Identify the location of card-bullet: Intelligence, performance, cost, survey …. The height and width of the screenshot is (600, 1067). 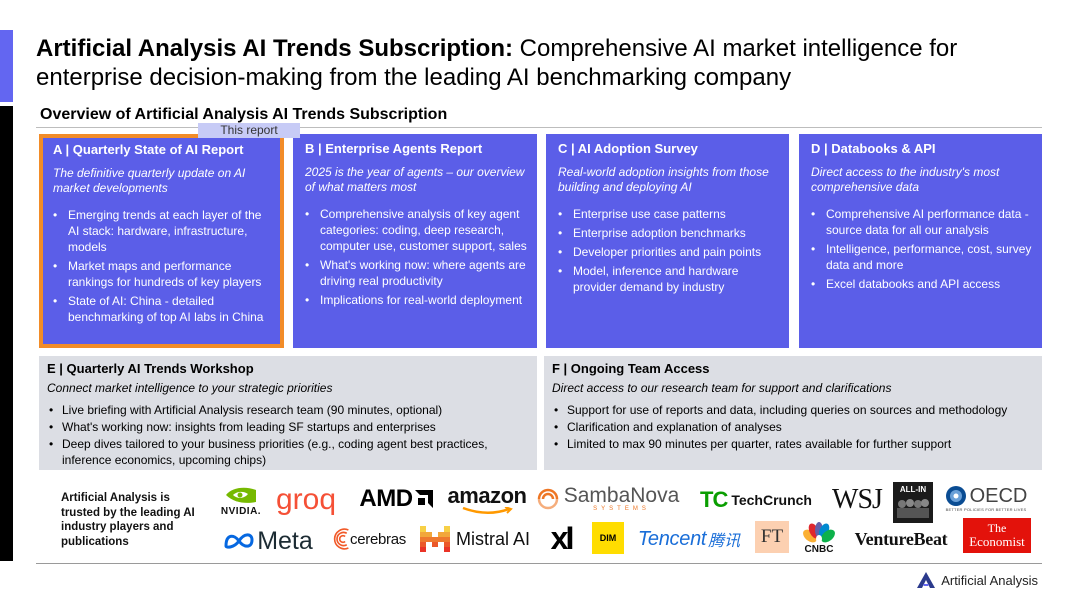
(921, 257).